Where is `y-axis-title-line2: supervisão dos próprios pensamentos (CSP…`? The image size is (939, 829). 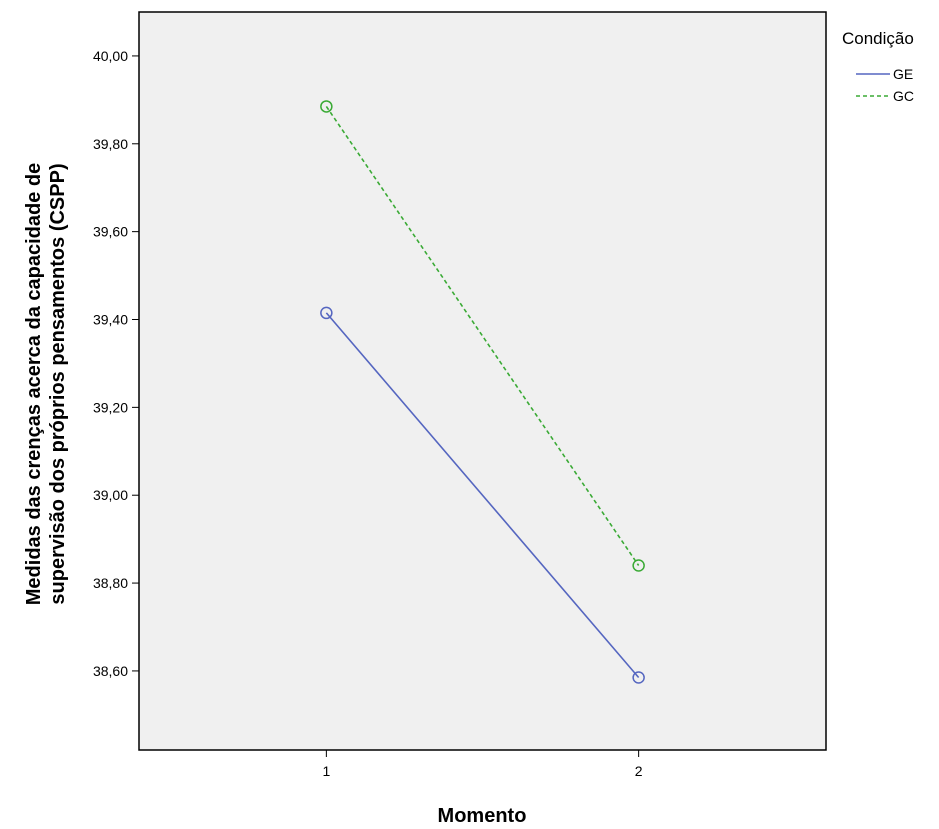
y-axis-title-line2: supervisão dos próprios pensamentos (CSP… is located at coordinates (58, 383).